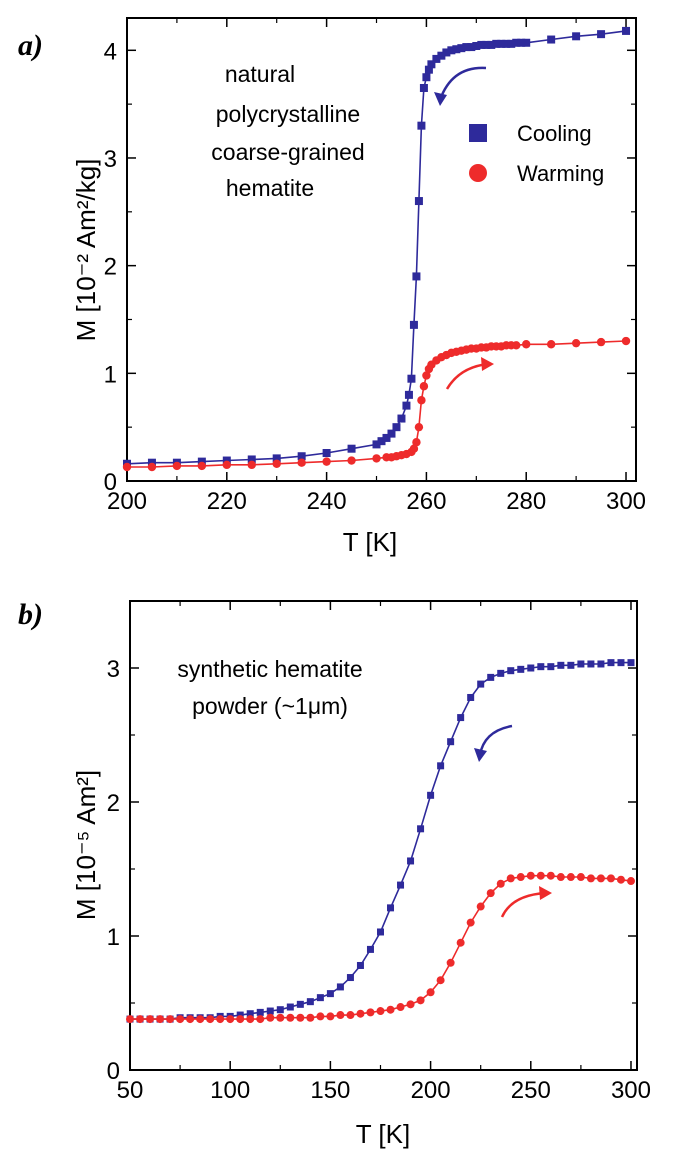 This screenshot has width=676, height=1160. What do you see at coordinates (127, 501) in the screenshot?
I see `x-tick-label: 200` at bounding box center [127, 501].